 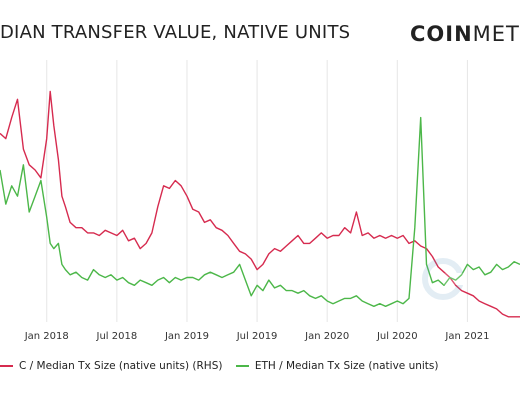 What do you see at coordinates (121, 366) in the screenshot?
I see `legend-label-series1: C / Median Tx Size (native units) (RHS)` at bounding box center [121, 366].